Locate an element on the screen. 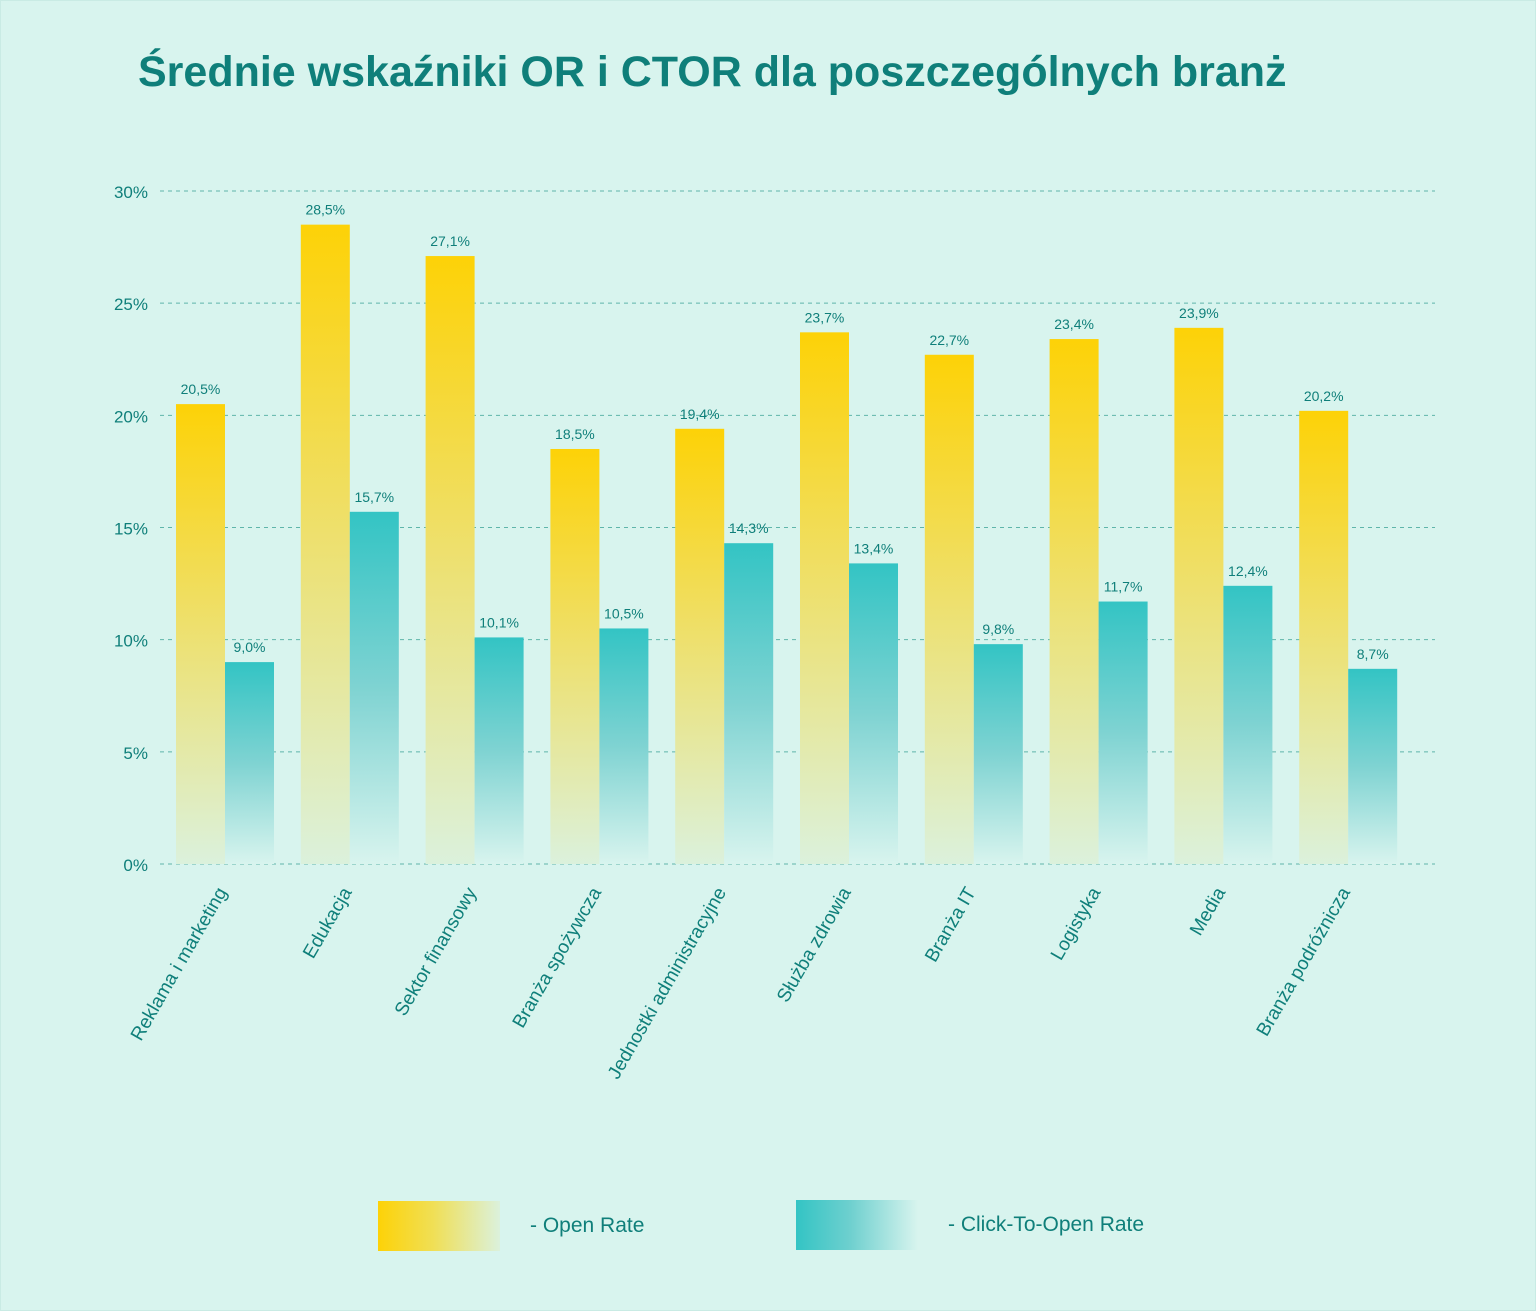 The width and height of the screenshot is (1536, 1311). data-label-open-rate: 23,9% is located at coordinates (1199, 313).